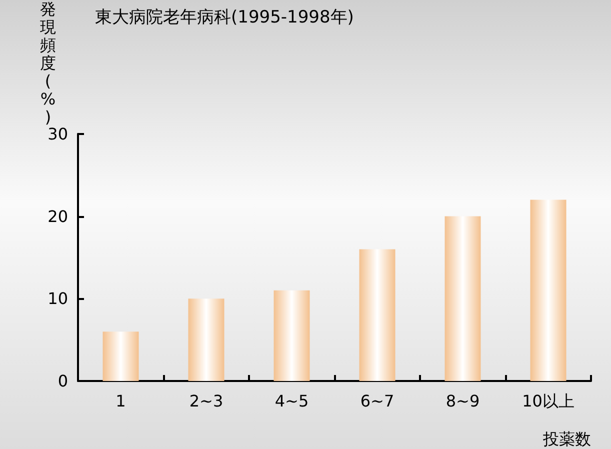 Image resolution: width=611 pixels, height=449 pixels. Describe the element at coordinates (48, 63) in the screenshot. I see `y-axis-title: 発現頻度(%)` at that location.